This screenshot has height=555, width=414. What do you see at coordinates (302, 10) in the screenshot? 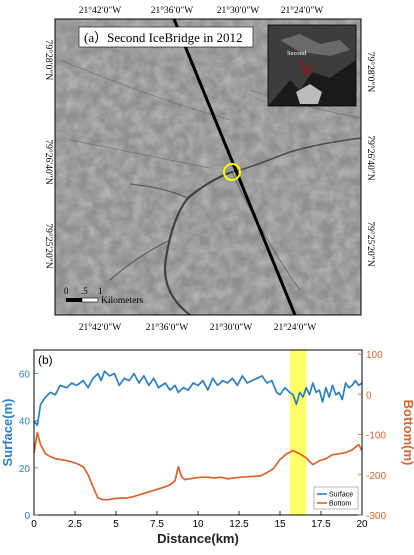
I see `top-lon-tick: 21°24′0″W` at bounding box center [302, 10].